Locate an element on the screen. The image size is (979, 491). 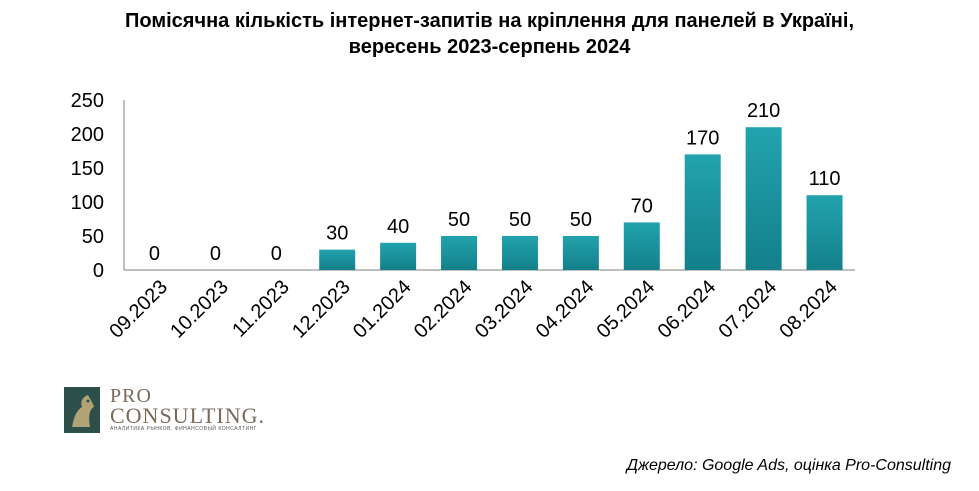
horse-logo-icon is located at coordinates (82, 410).